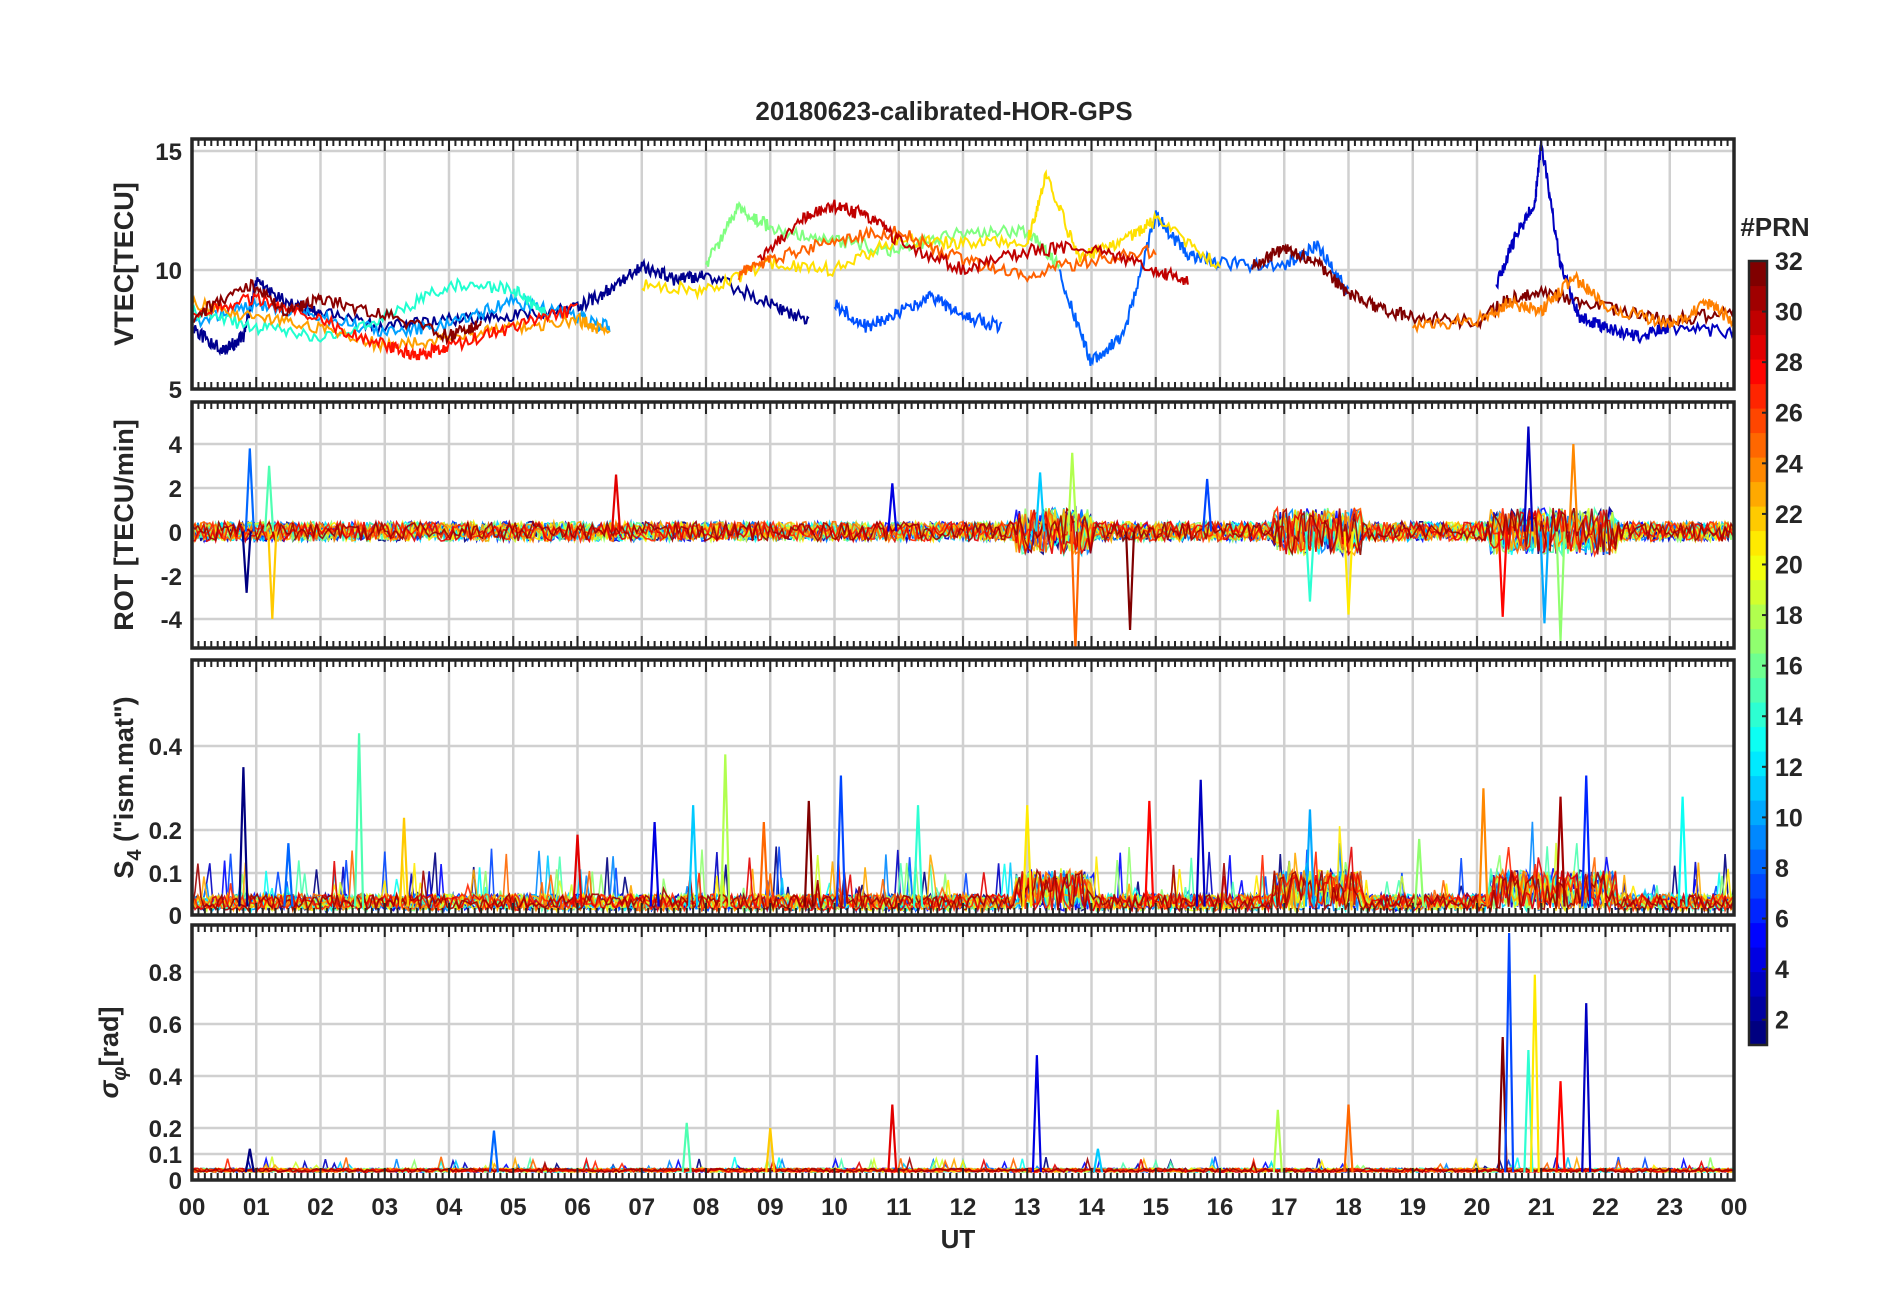 The image size is (1902, 1292). Describe the element at coordinates (1348, 1207) in the screenshot. I see `x-tick-label: 18` at that location.